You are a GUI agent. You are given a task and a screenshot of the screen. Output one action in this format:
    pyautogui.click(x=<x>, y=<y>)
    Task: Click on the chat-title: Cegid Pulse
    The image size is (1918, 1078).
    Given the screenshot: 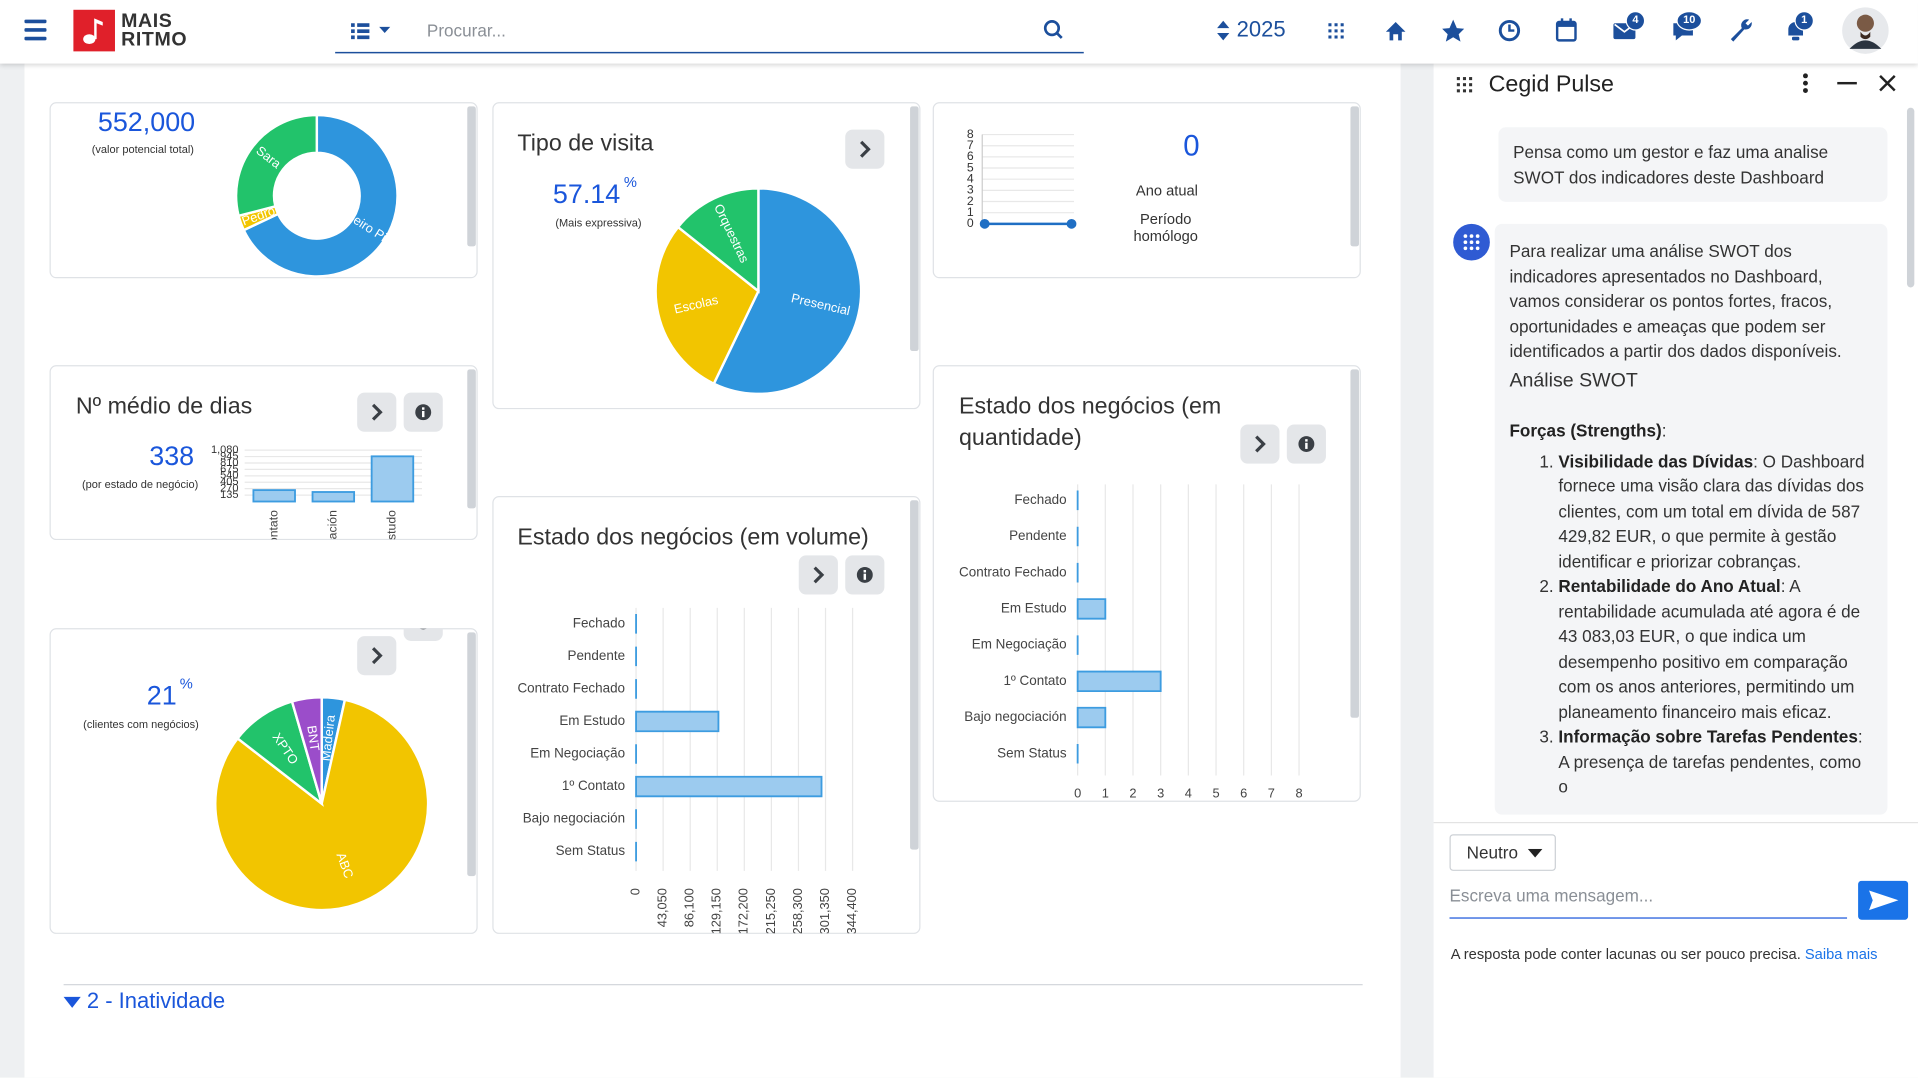 What is the action you would take?
    pyautogui.click(x=1551, y=85)
    